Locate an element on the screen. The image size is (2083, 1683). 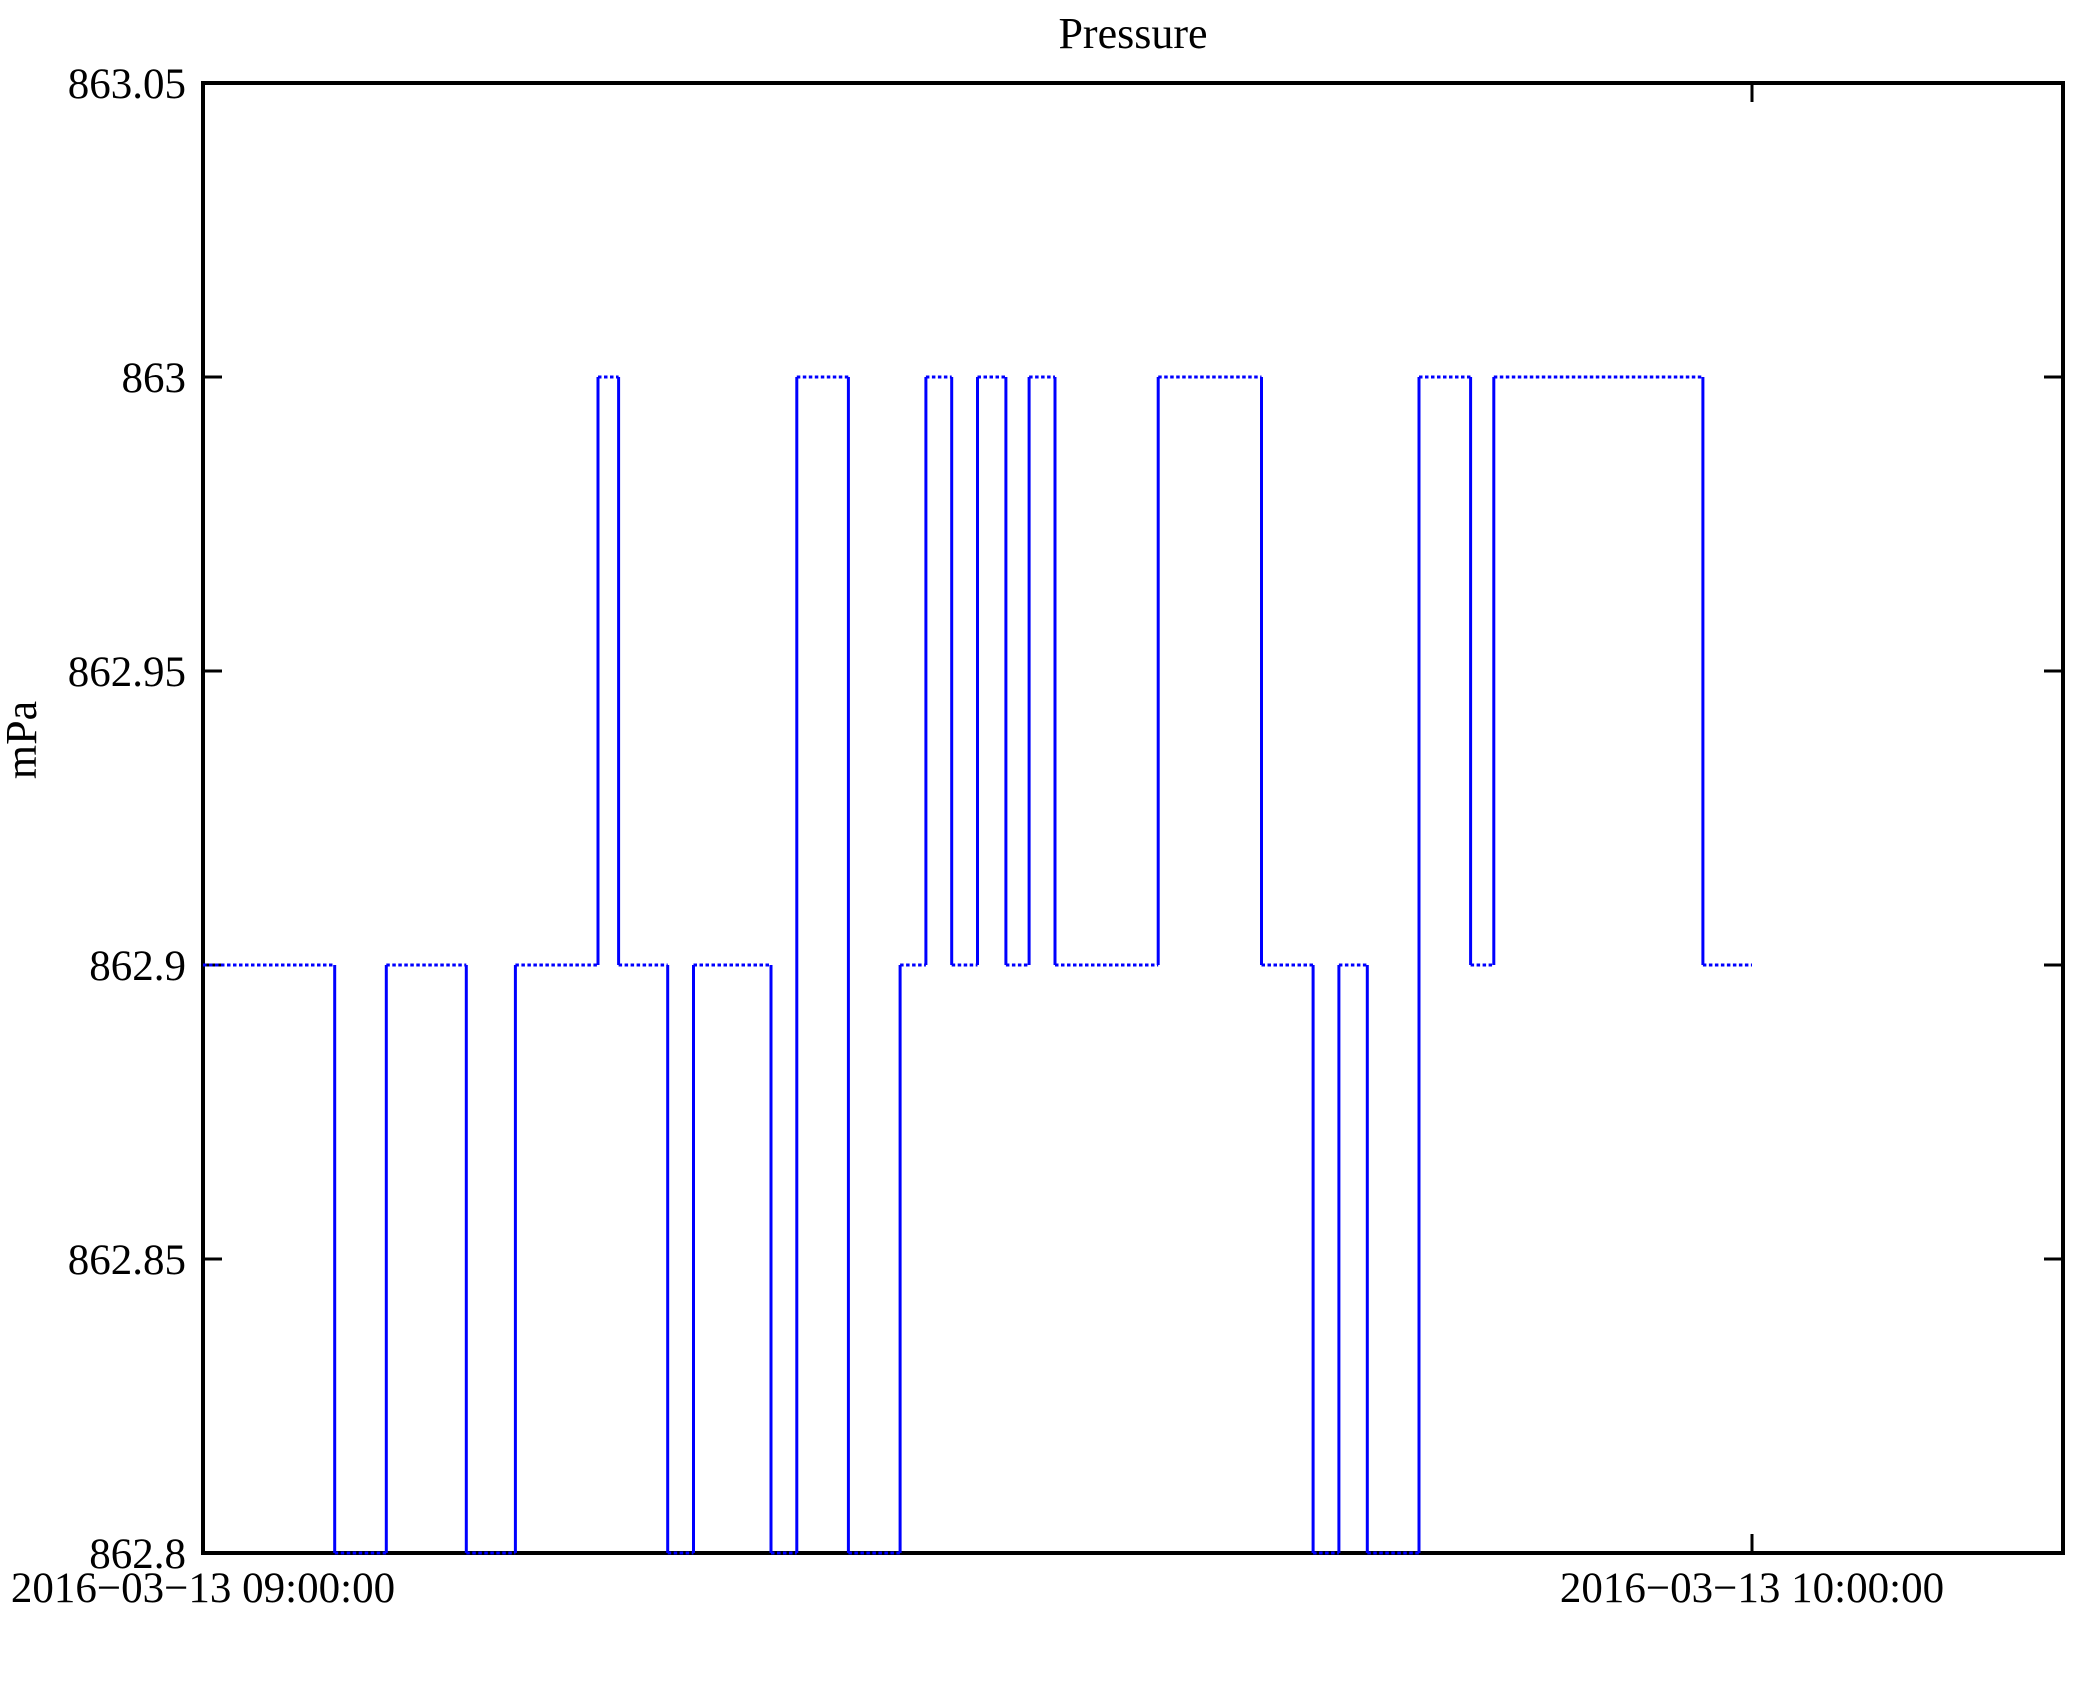
y-tick-label: 862.8 is located at coordinates (137, 1554).